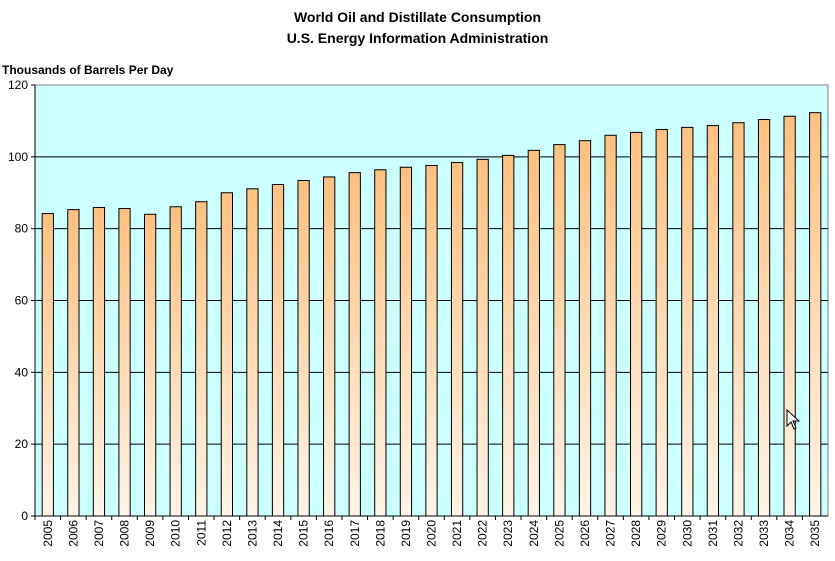 The image size is (835, 561). Describe the element at coordinates (713, 321) in the screenshot. I see `bar-2031` at that location.